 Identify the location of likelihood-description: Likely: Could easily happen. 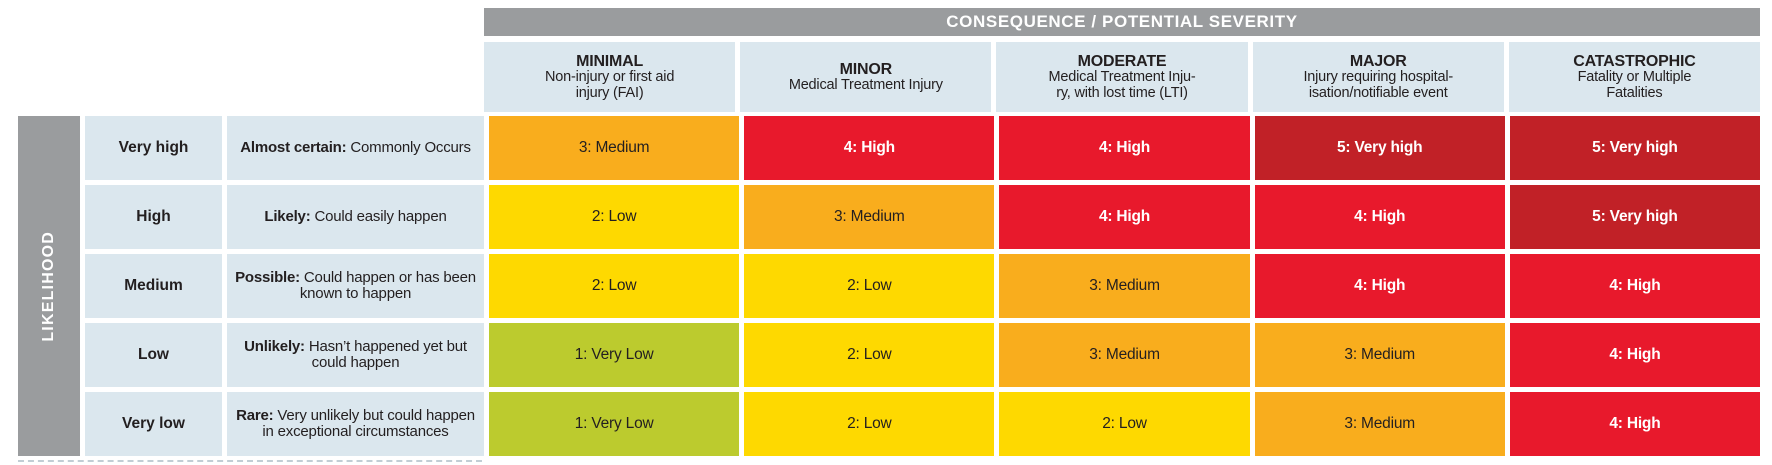
(355, 216).